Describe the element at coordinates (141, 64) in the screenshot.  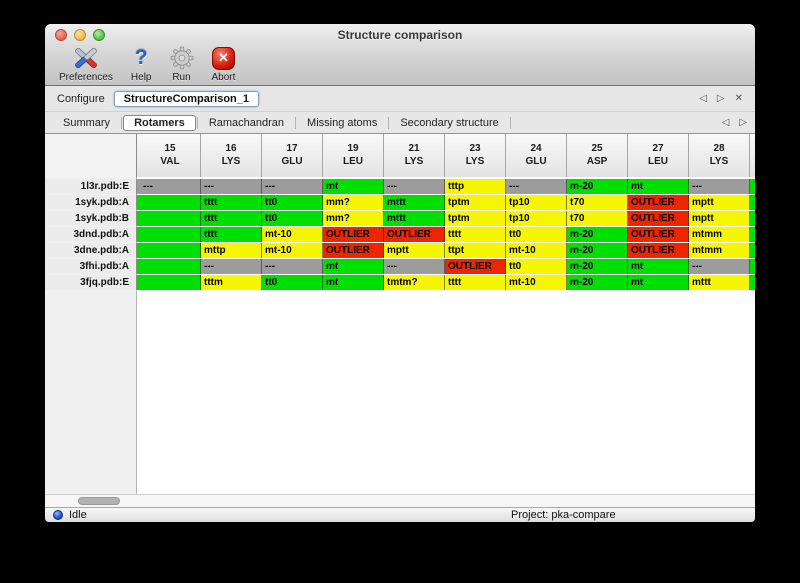
I see `help-button: ? Help` at that location.